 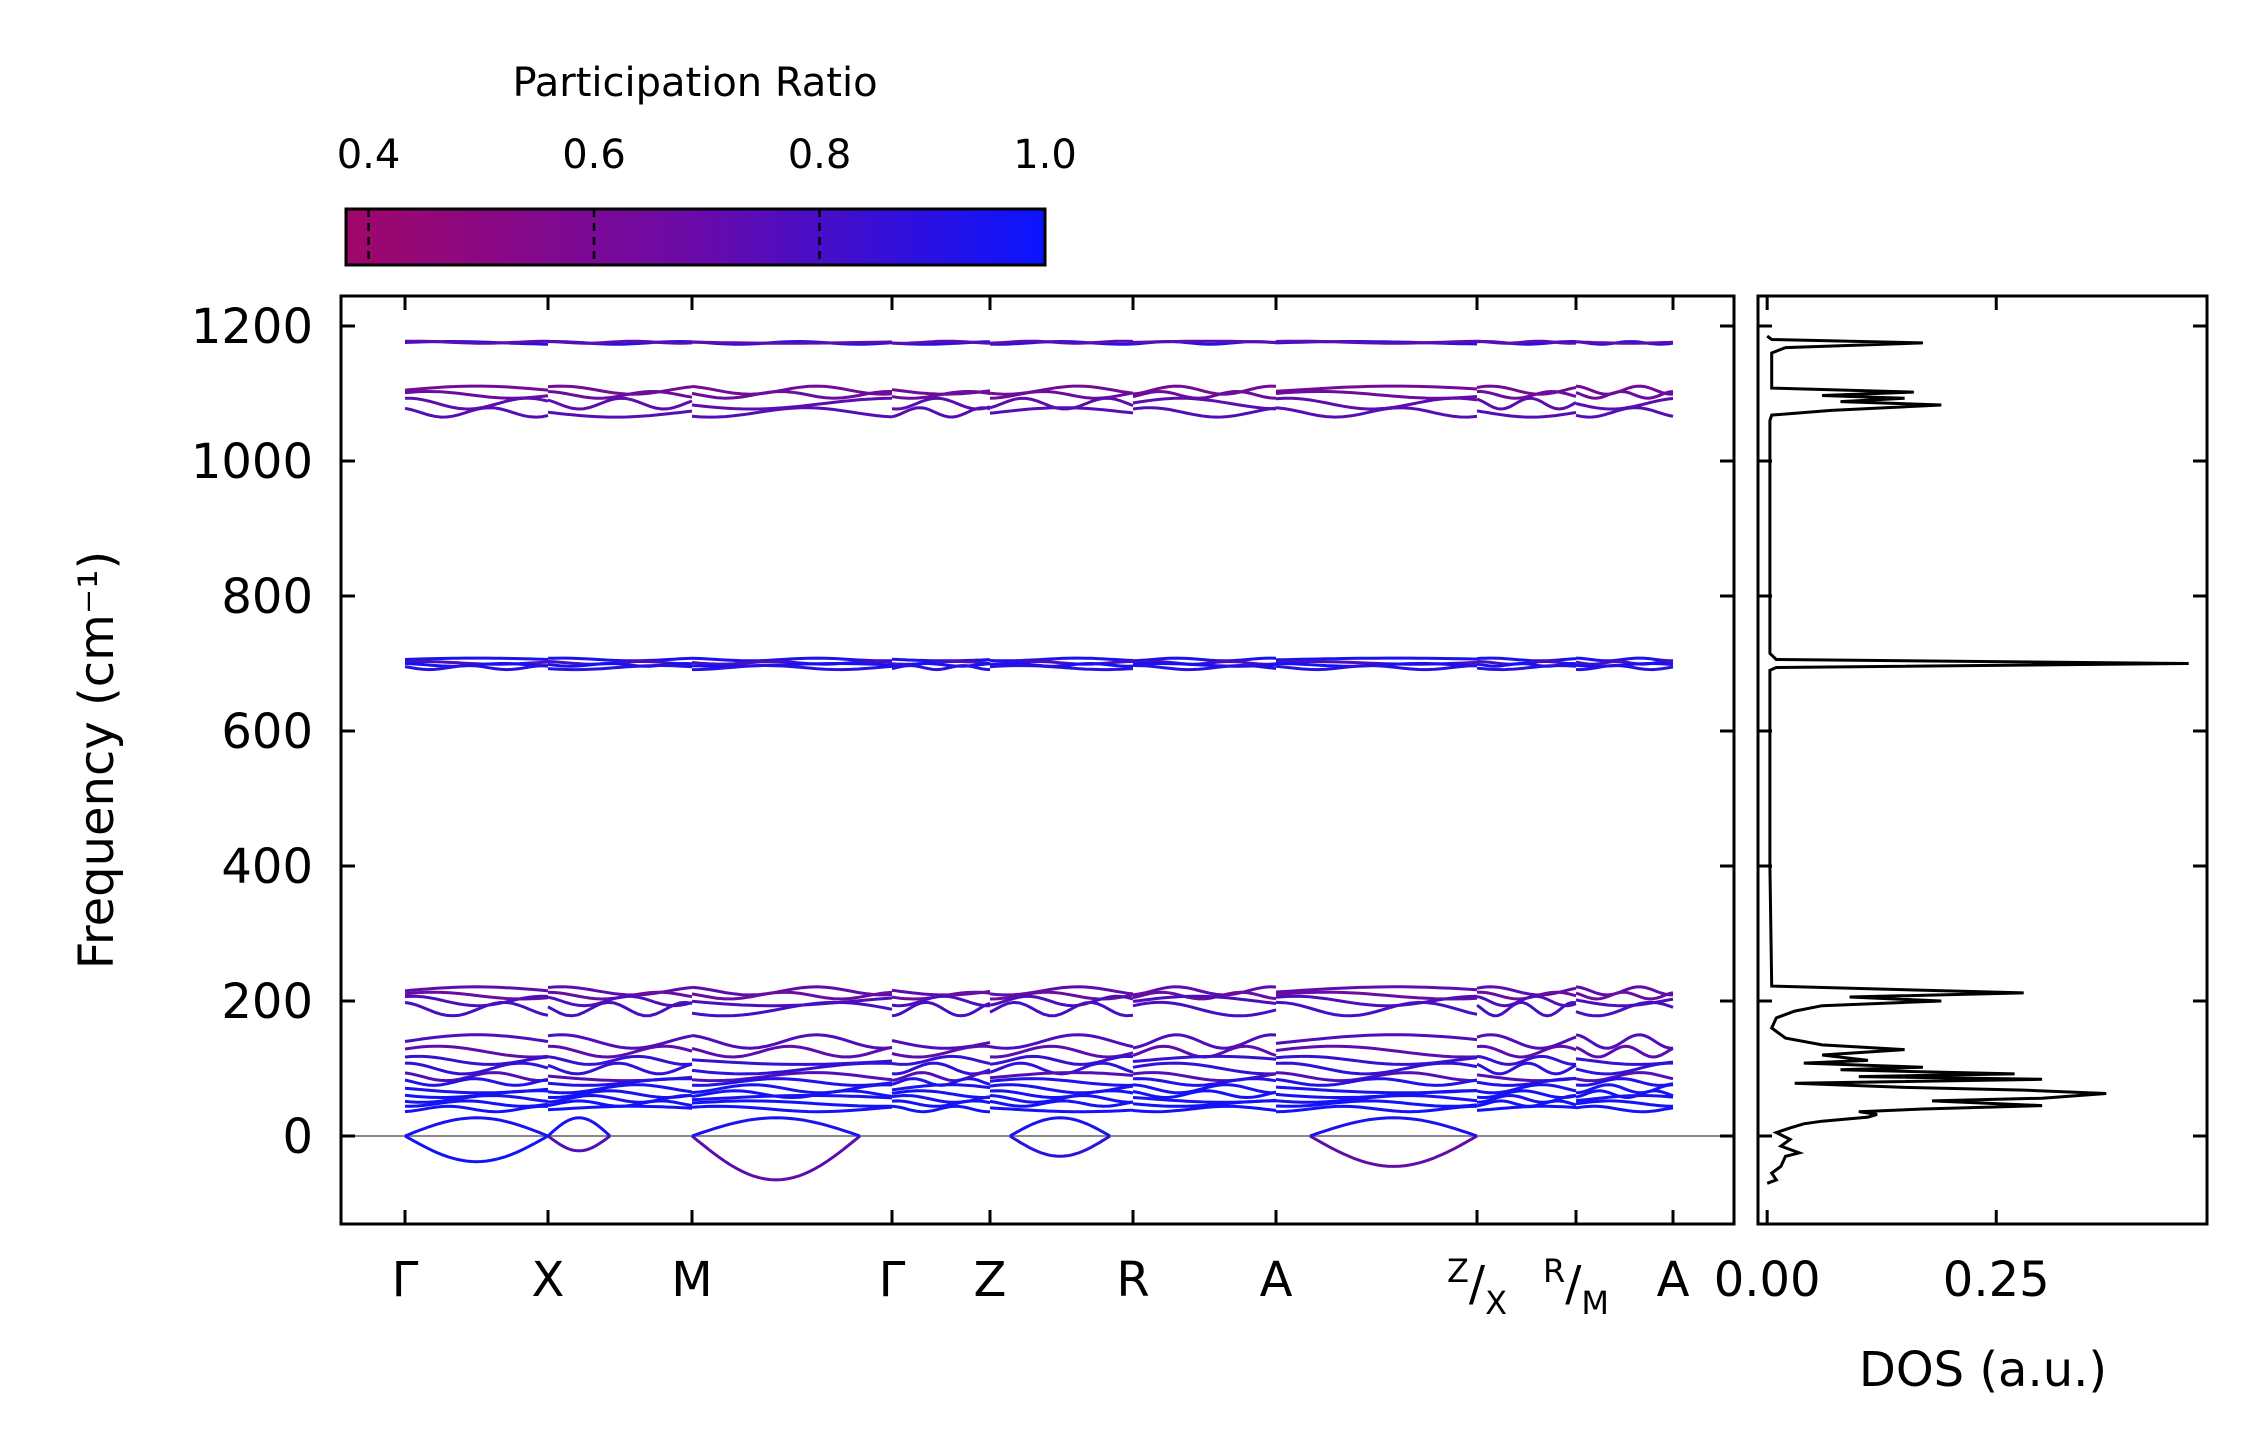 I want to click on x-tick-label: Z/X, so click(x=1477, y=1287).